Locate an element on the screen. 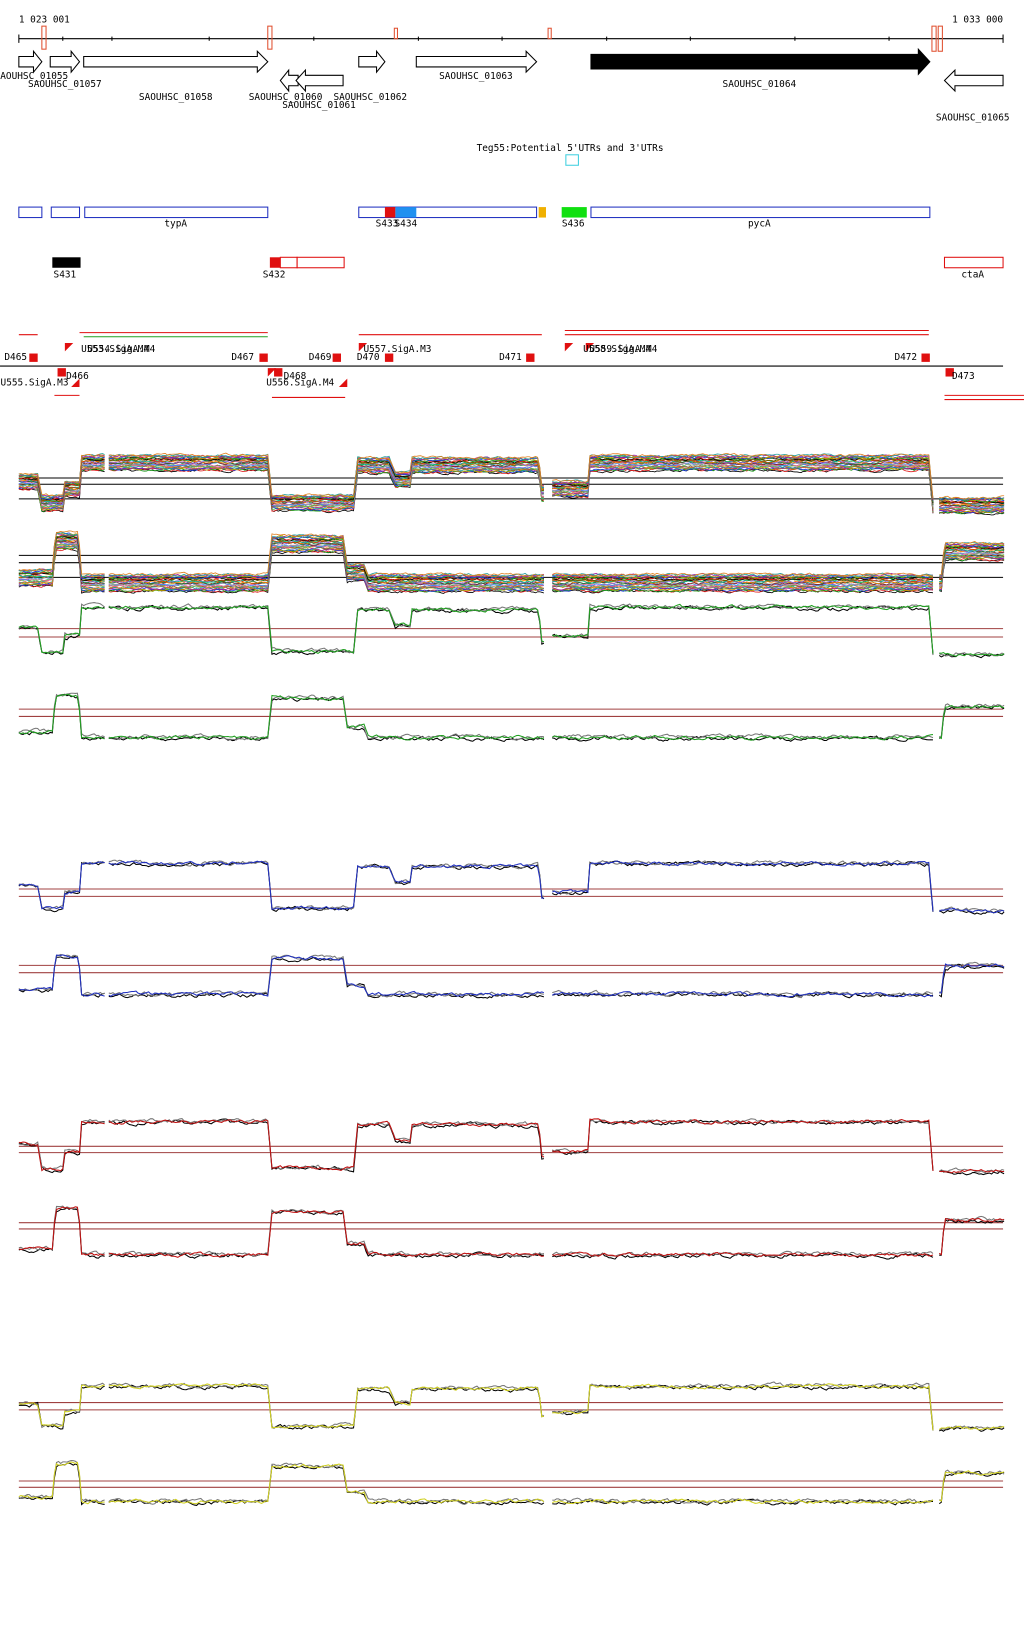 This screenshot has height=1640, width=1024. gene-label: SAOUHSC_01057 is located at coordinates (65, 84).